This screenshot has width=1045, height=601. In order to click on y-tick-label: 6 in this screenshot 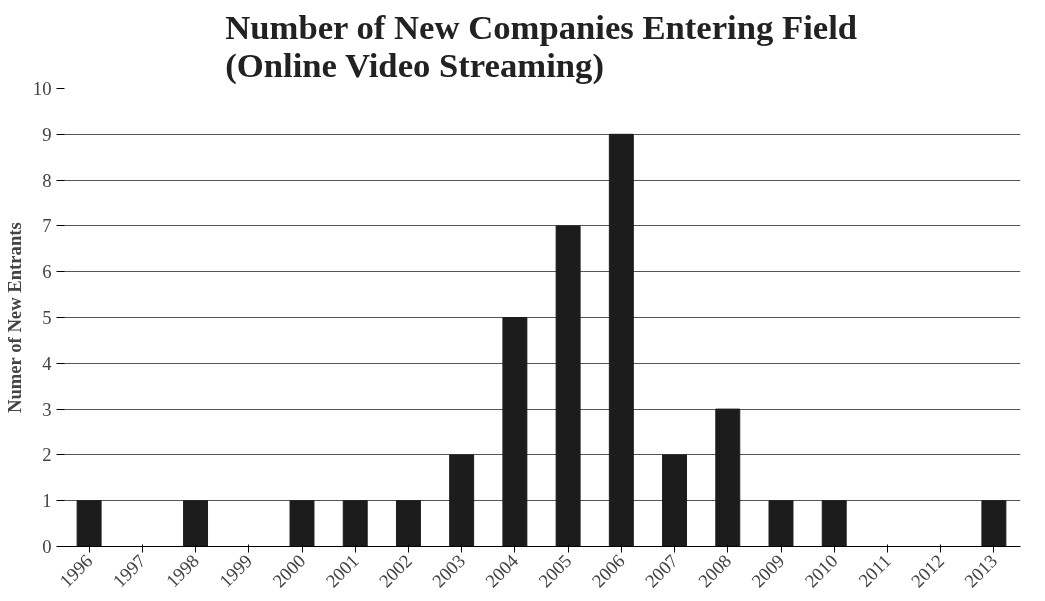, I will do `click(47, 272)`.